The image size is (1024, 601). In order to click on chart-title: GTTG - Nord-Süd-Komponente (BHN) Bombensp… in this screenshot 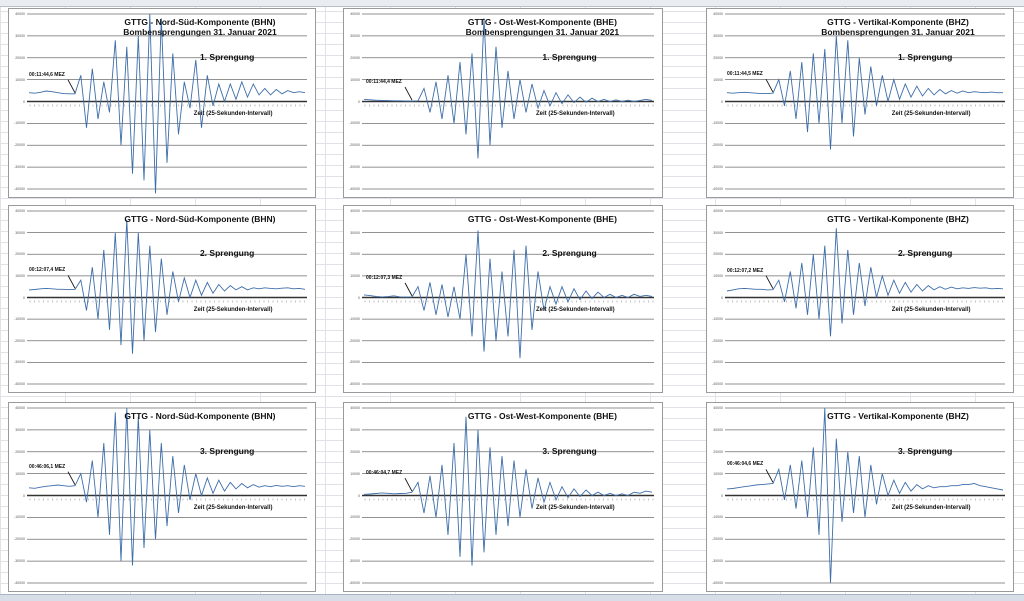, I will do `click(200, 27)`.